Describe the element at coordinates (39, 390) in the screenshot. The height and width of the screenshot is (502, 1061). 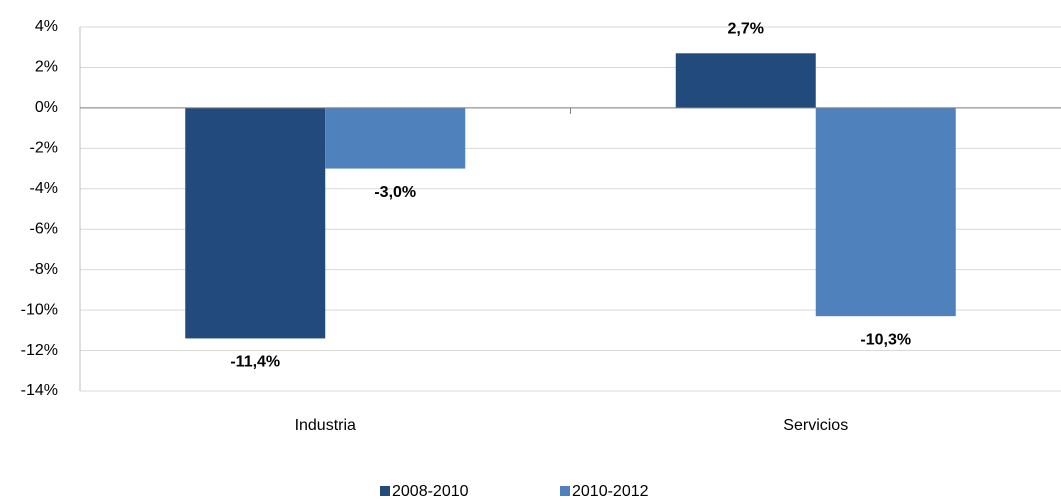
I see `y-tick-label: -14%` at that location.